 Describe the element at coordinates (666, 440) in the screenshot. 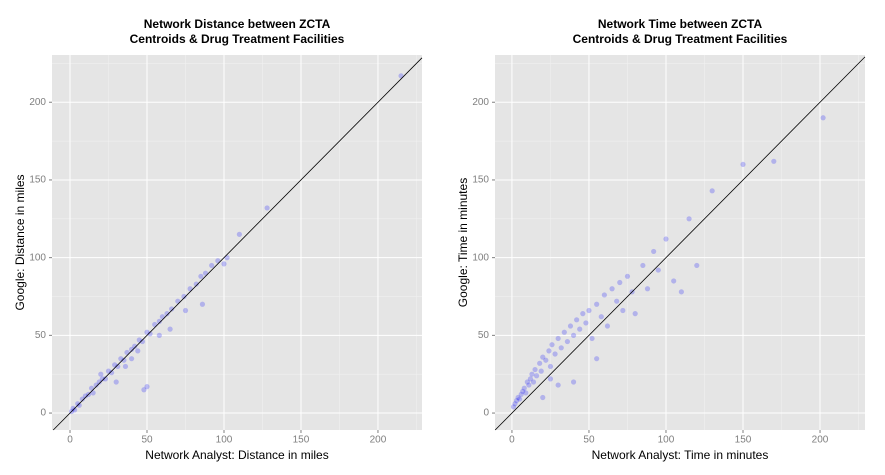

I see `x-tick-label: 100` at that location.